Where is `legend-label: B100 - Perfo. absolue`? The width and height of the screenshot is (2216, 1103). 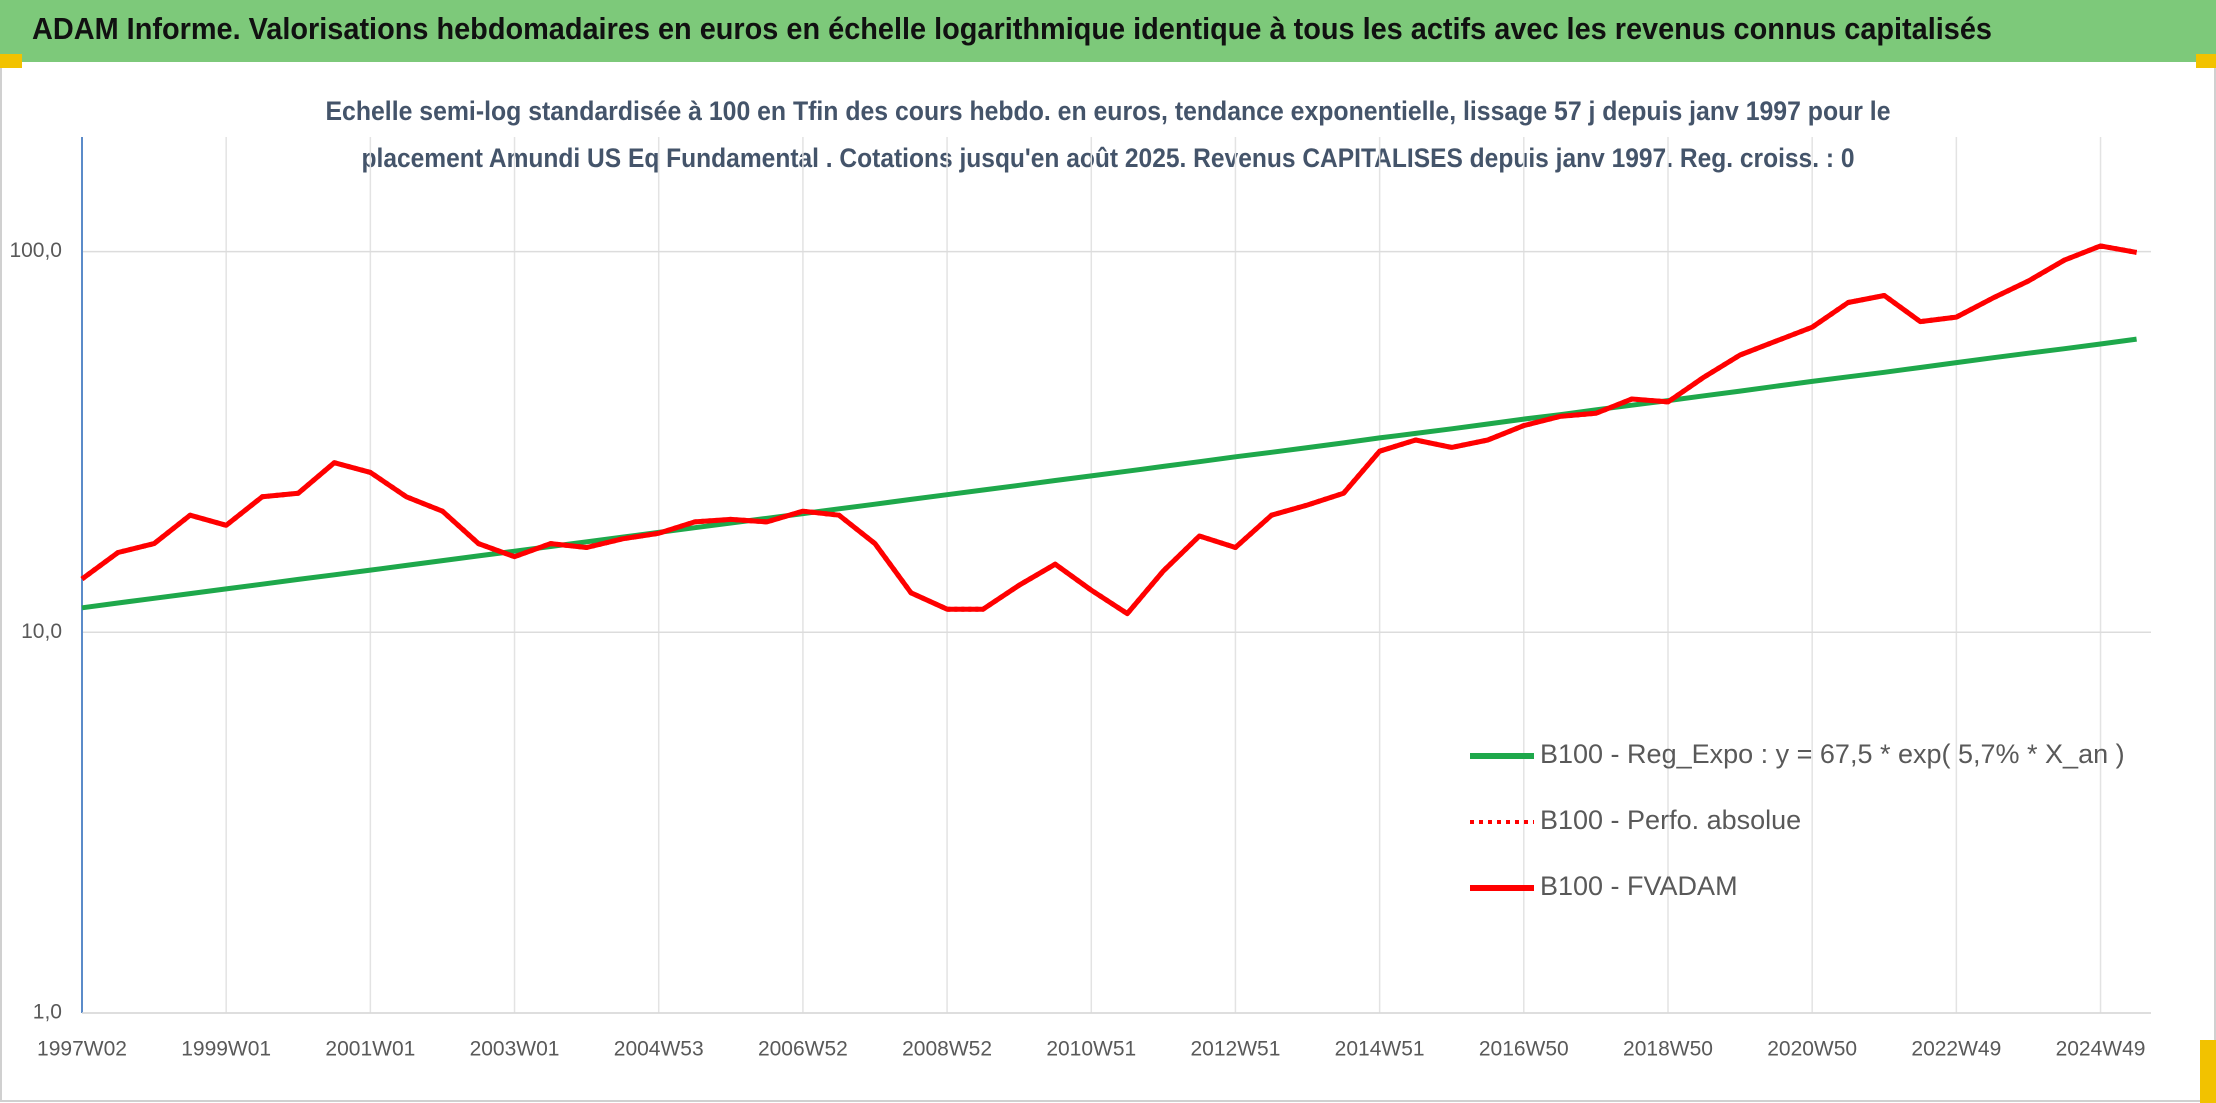
legend-label: B100 - Perfo. absolue is located at coordinates (1670, 820).